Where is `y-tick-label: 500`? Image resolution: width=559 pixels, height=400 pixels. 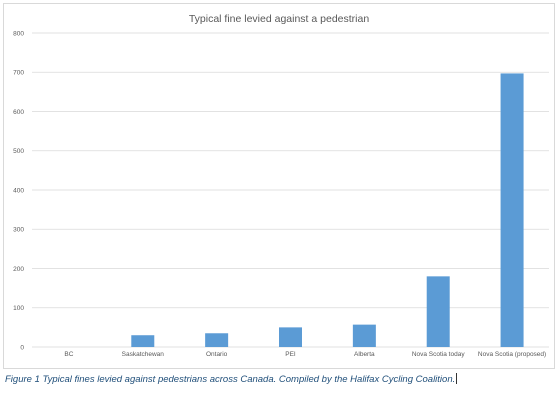 y-tick-label: 500 is located at coordinates (18, 151).